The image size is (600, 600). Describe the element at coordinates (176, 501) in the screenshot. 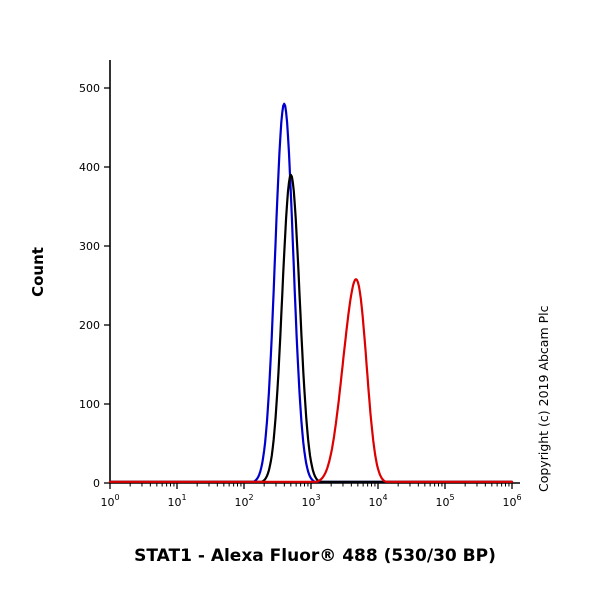

I see `x-tick-label: 10¹` at that location.